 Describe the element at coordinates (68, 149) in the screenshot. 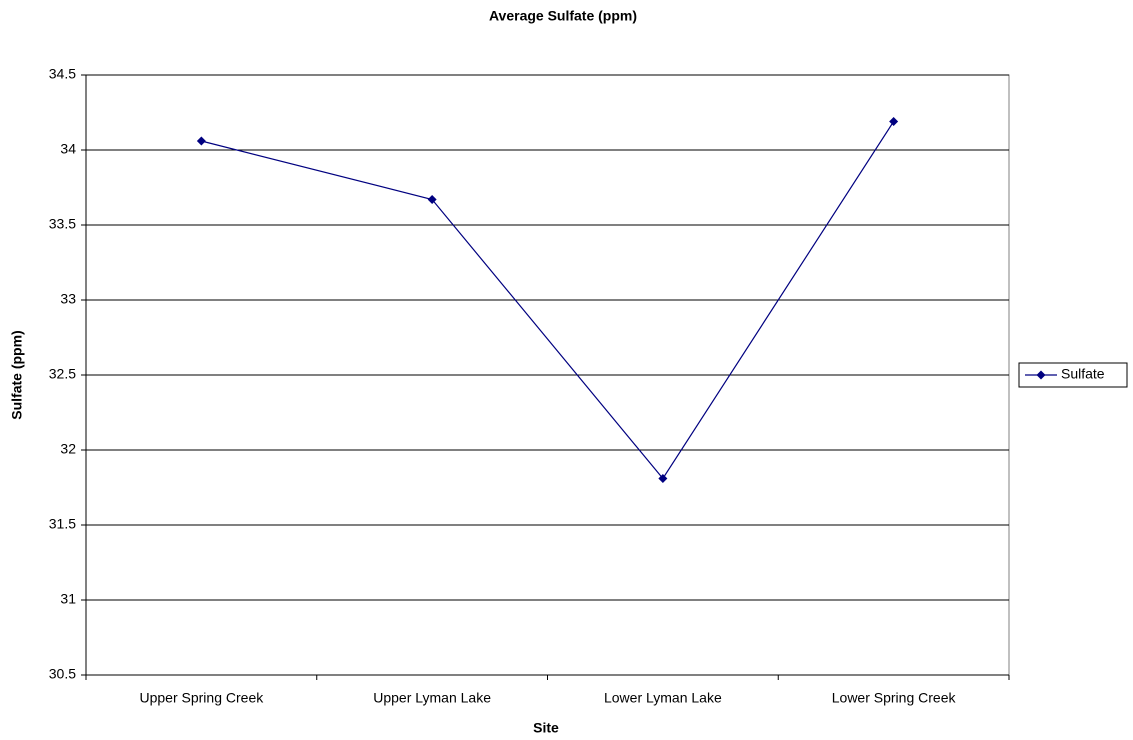

I see `y-tick-label: 34` at that location.